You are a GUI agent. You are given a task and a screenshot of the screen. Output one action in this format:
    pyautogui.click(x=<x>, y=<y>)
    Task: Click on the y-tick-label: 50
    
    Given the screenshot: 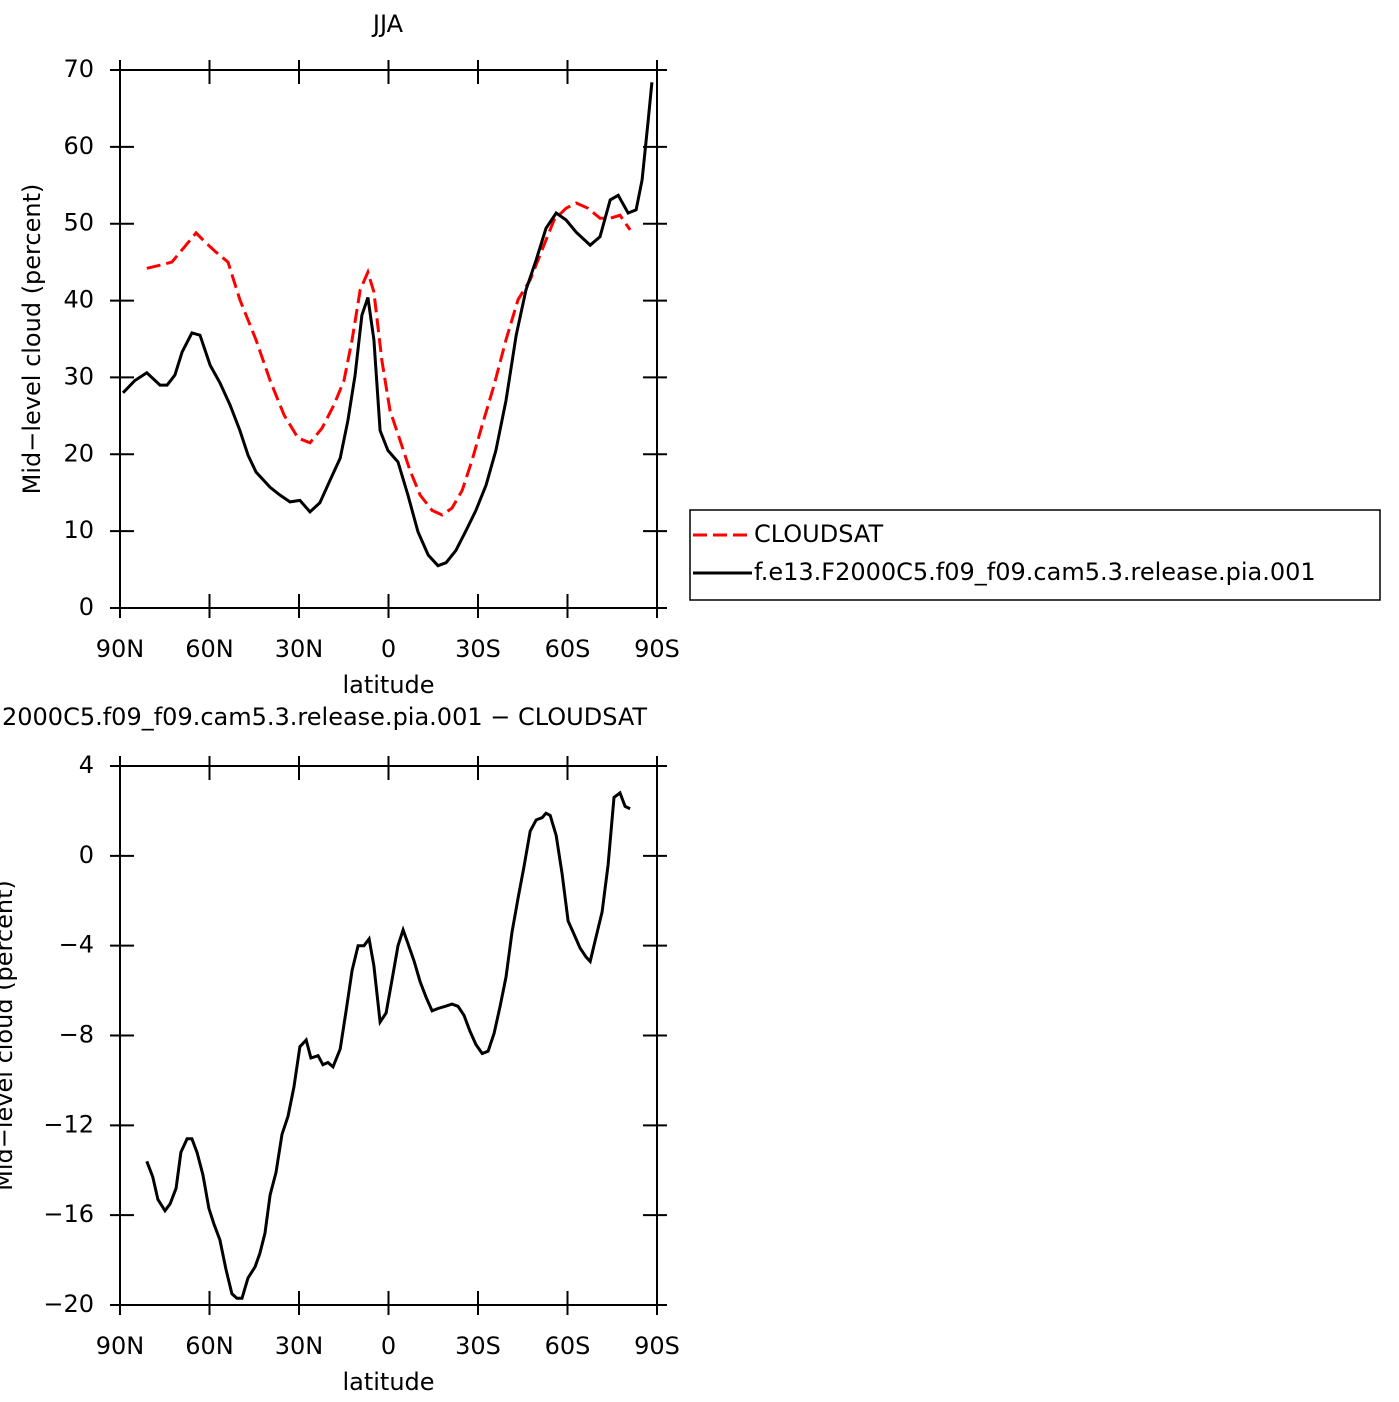 What is the action you would take?
    pyautogui.click(x=78, y=223)
    